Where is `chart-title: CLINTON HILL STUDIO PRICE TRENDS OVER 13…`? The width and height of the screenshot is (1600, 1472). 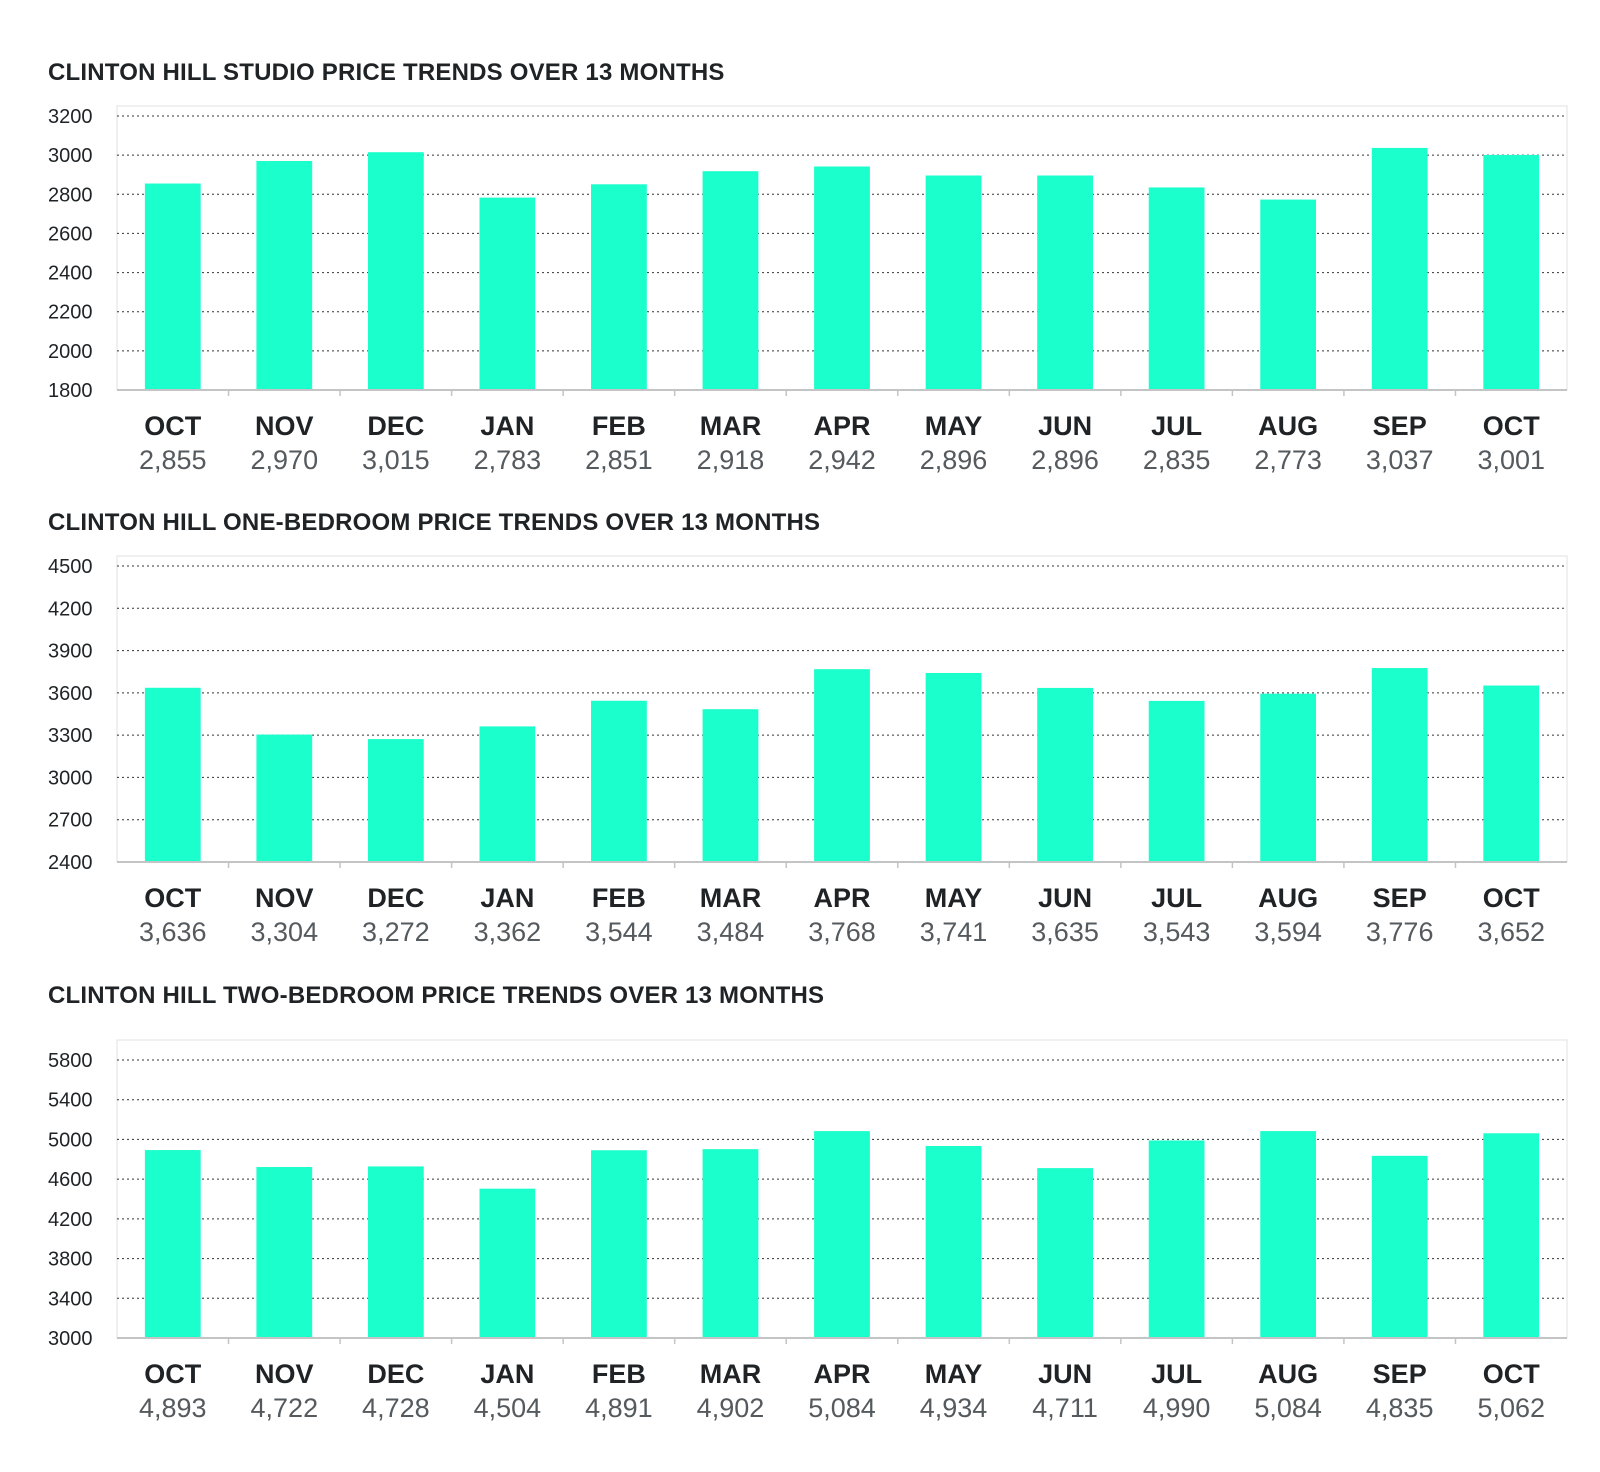 chart-title: CLINTON HILL STUDIO PRICE TRENDS OVER 13… is located at coordinates (386, 72).